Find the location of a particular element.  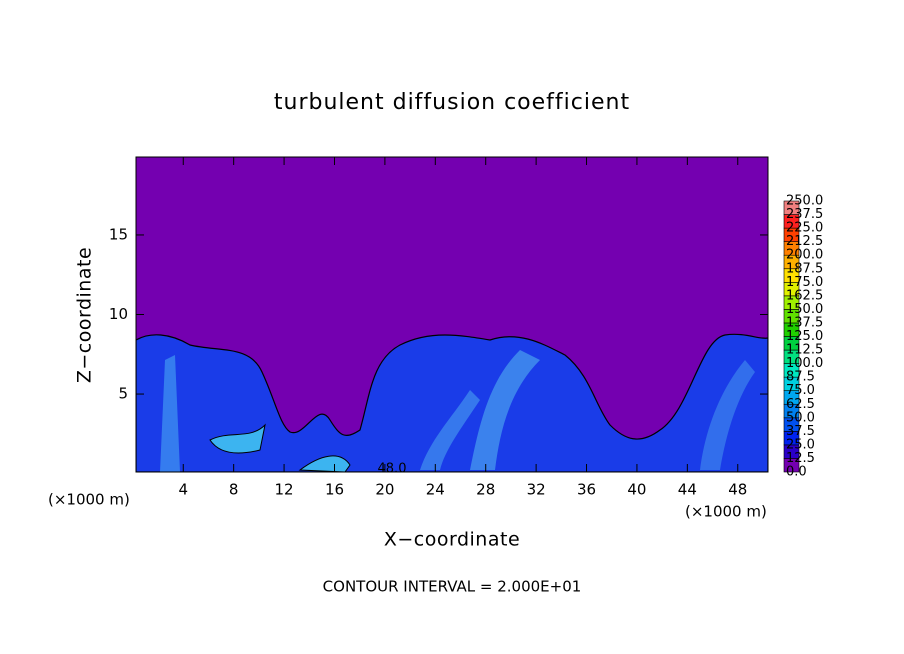

colorbar-label: 175.0 is located at coordinates (804, 282).